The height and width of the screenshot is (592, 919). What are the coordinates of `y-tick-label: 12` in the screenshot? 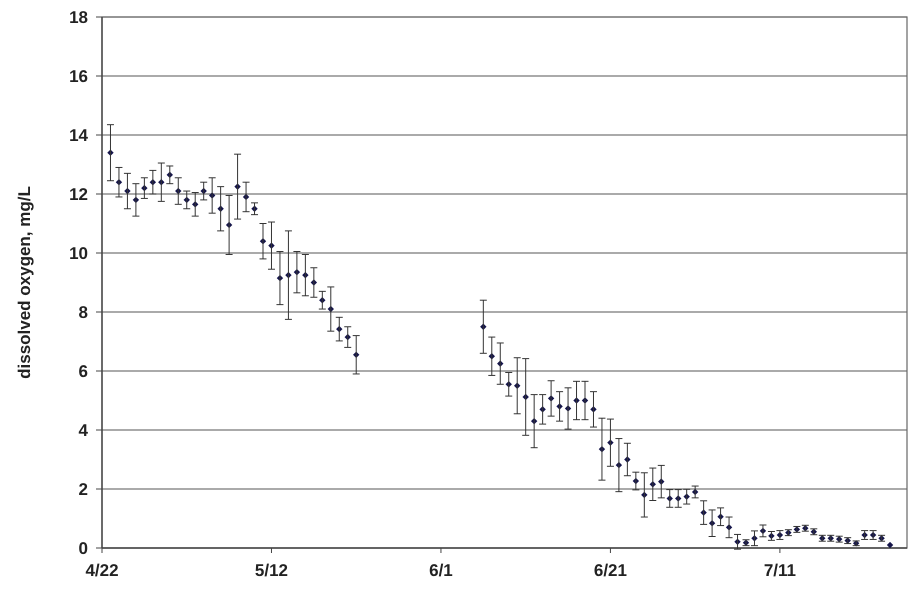 It's located at (78, 194).